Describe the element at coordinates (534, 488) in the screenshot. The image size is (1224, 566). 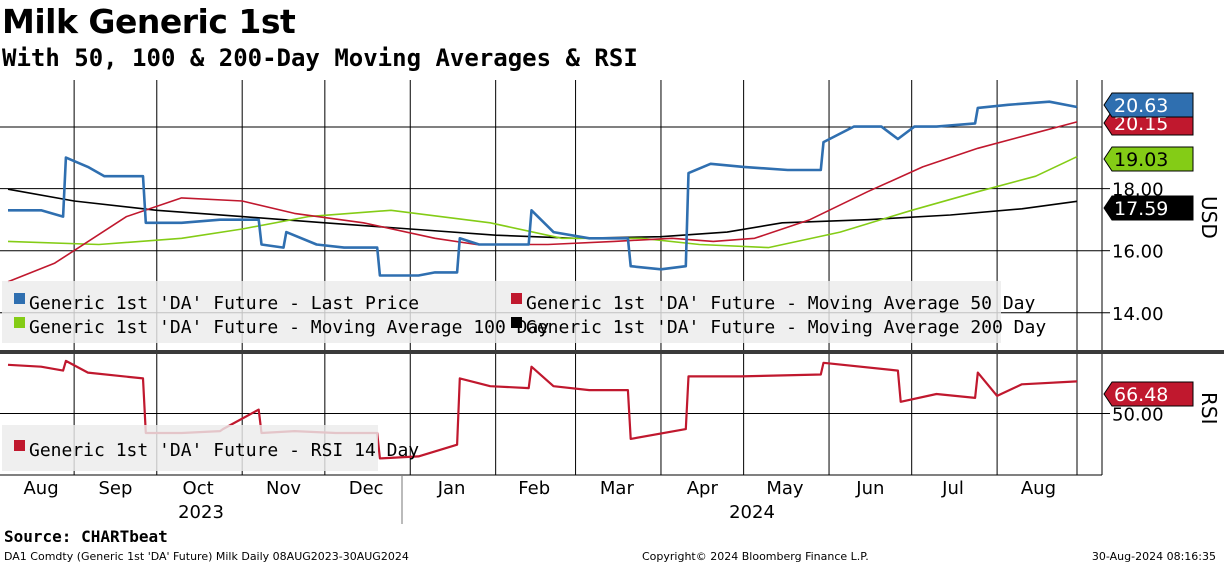
I see `month-label: Feb` at that location.